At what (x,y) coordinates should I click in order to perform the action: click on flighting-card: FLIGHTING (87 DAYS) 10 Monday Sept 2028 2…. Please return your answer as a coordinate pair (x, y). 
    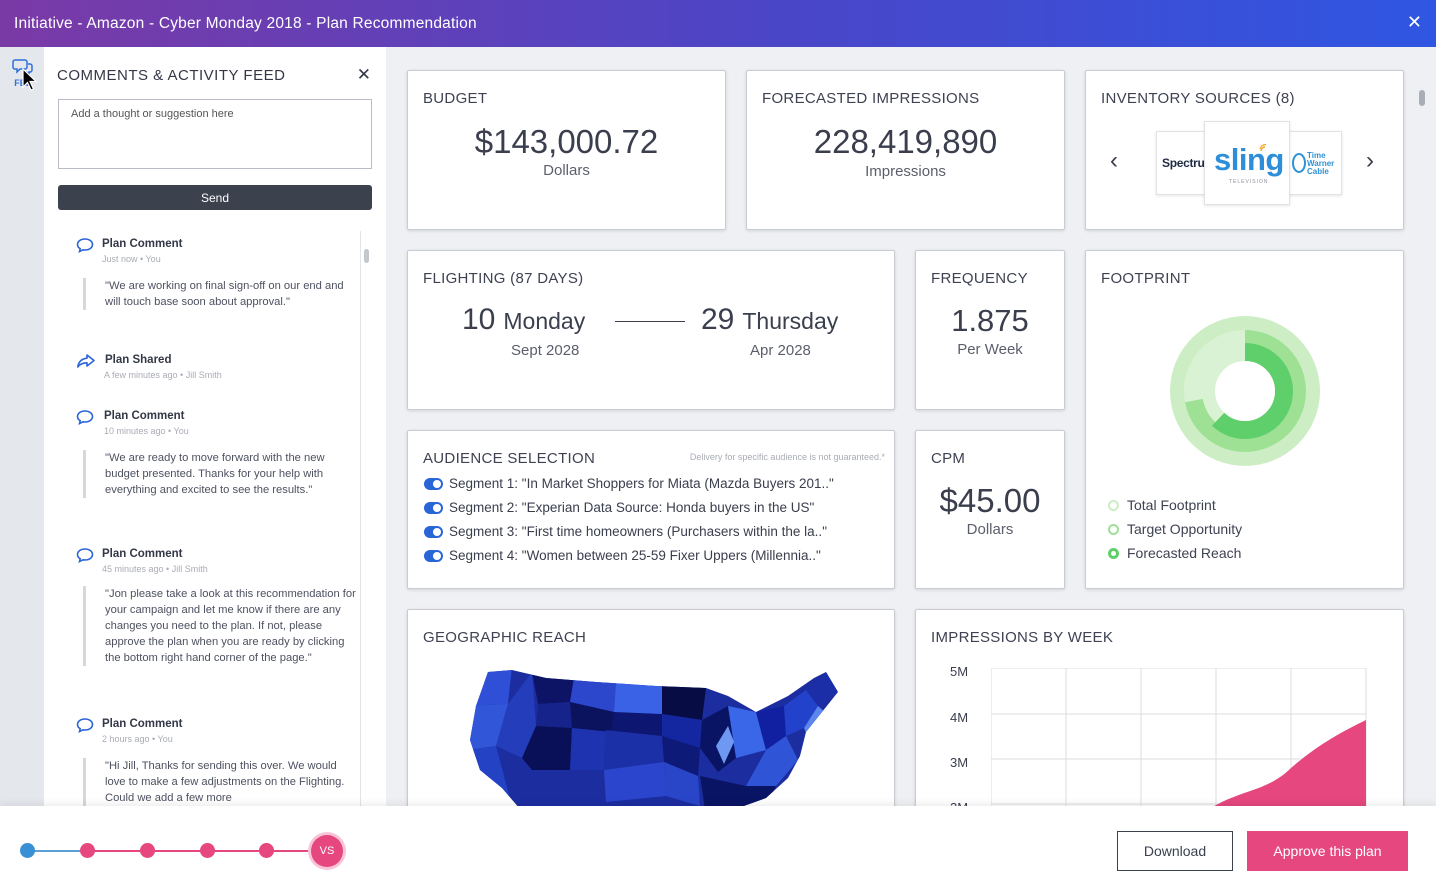
    Looking at the image, I should click on (651, 330).